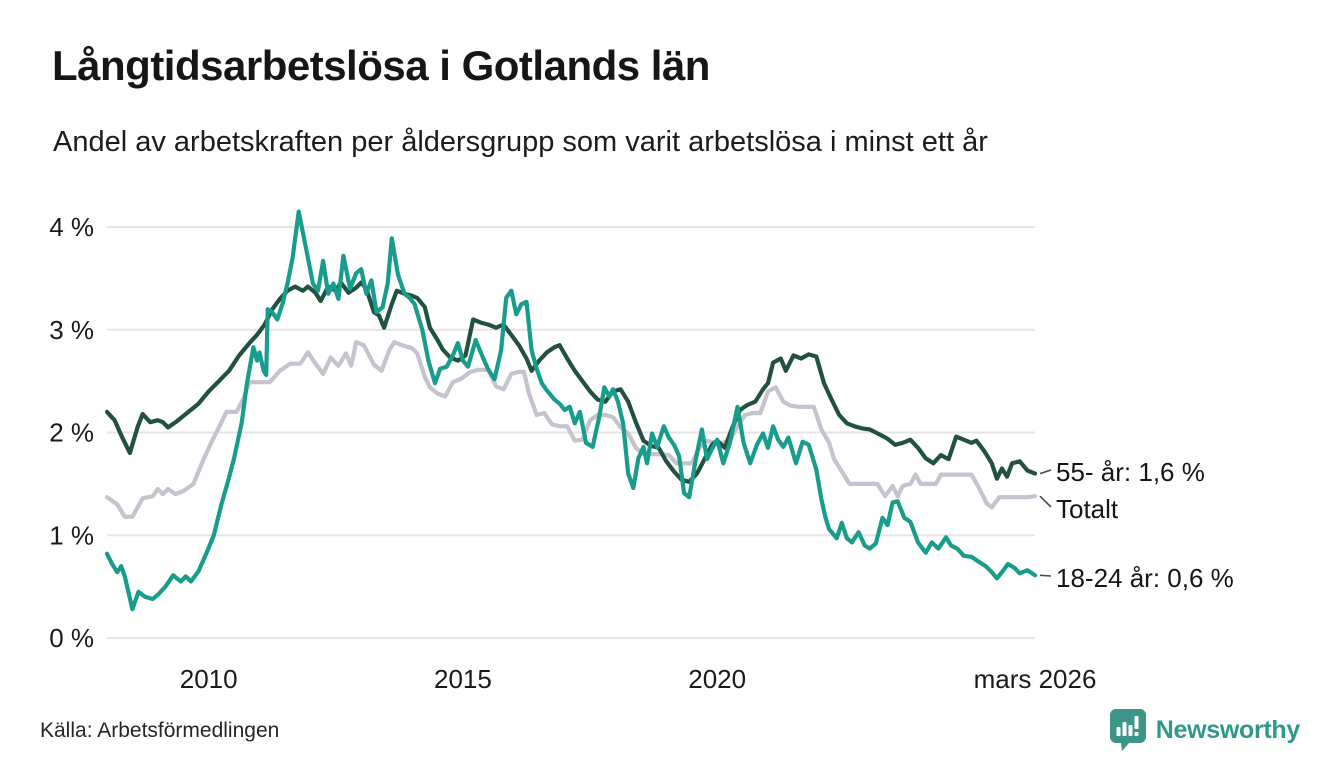  I want to click on series-end-label-18-24: 18-24 år: 0,6 %, so click(1145, 578).